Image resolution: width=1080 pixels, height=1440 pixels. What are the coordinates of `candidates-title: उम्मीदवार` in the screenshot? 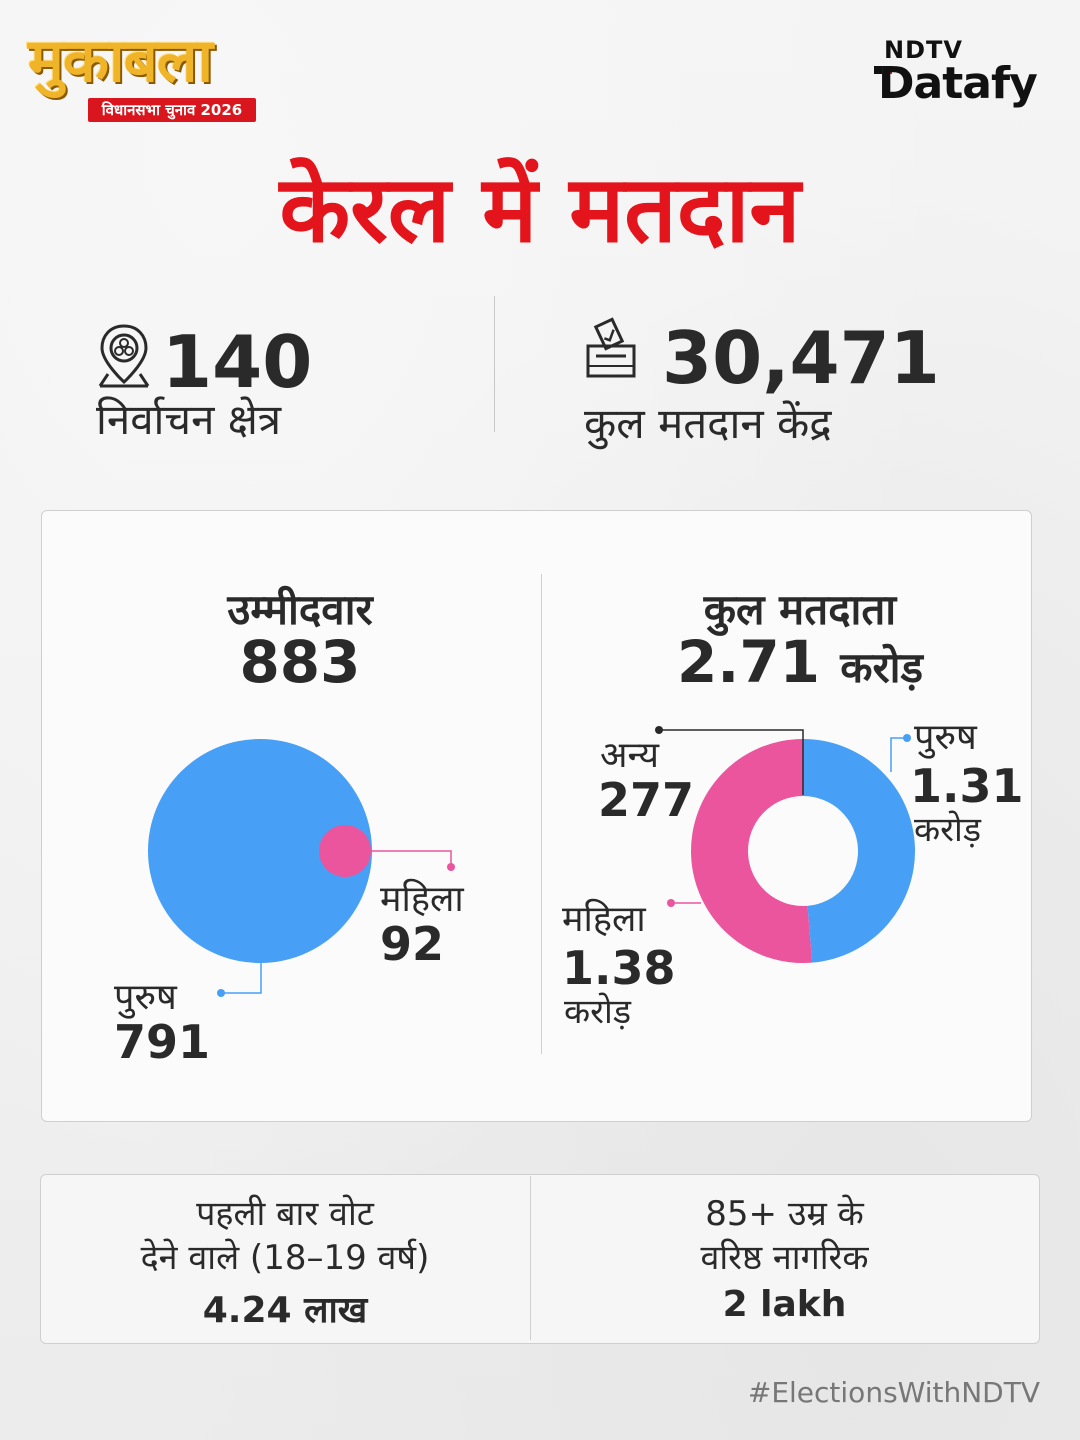 It's located at (300, 609).